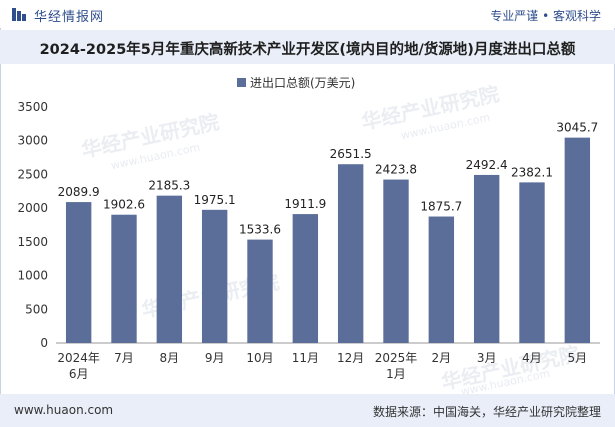 The width and height of the screenshot is (615, 427). I want to click on bar-value-label: 2185.3, so click(169, 186).